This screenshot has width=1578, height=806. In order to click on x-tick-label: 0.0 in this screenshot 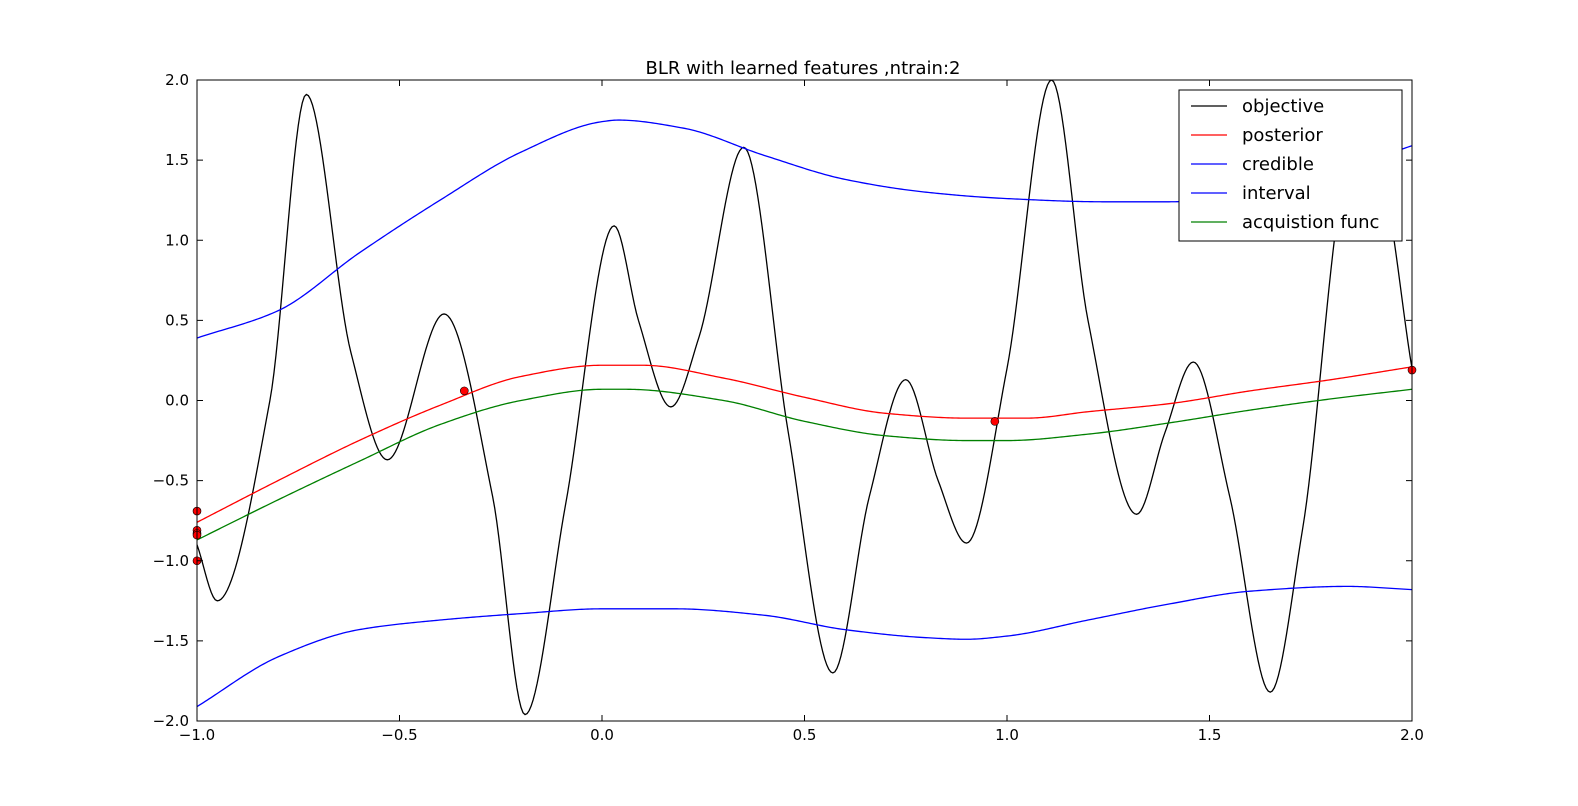, I will do `click(602, 735)`.